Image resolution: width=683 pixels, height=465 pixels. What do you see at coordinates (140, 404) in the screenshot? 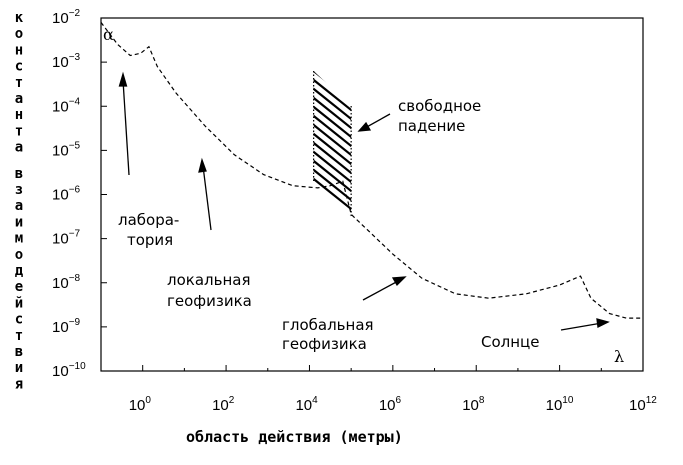
I see `x-tick-label: 10⁰` at bounding box center [140, 404].